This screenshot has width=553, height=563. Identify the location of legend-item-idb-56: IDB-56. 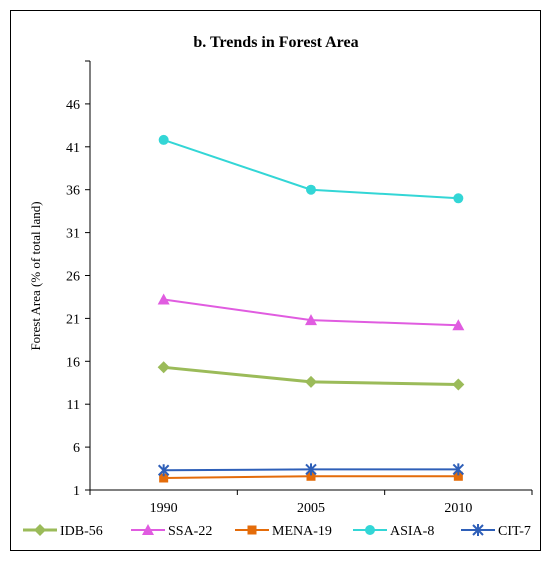
(63, 531).